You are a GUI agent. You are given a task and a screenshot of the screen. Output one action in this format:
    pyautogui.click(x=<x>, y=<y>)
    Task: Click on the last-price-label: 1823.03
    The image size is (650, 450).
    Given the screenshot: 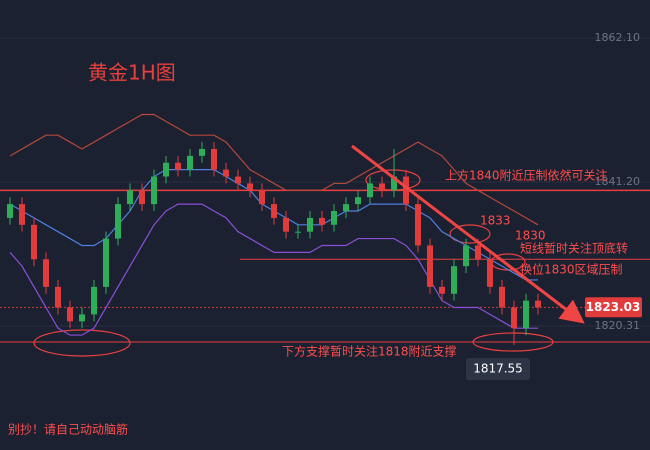 What is the action you would take?
    pyautogui.click(x=613, y=307)
    